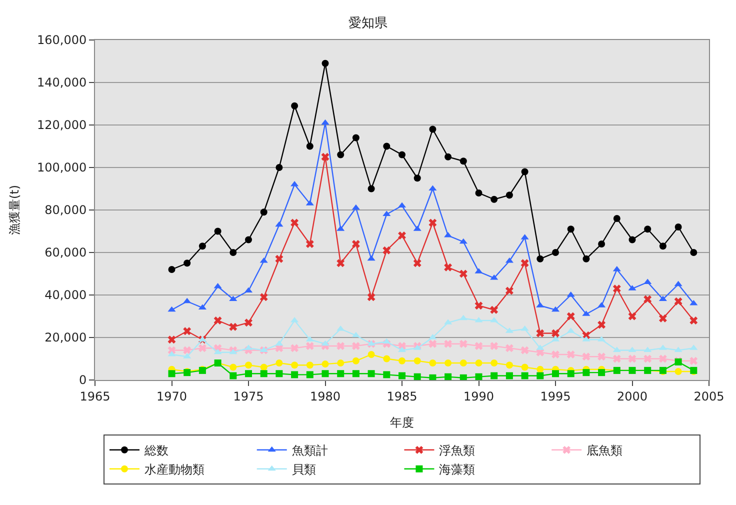  I want to click on legend-label: 貝類, so click(304, 469).